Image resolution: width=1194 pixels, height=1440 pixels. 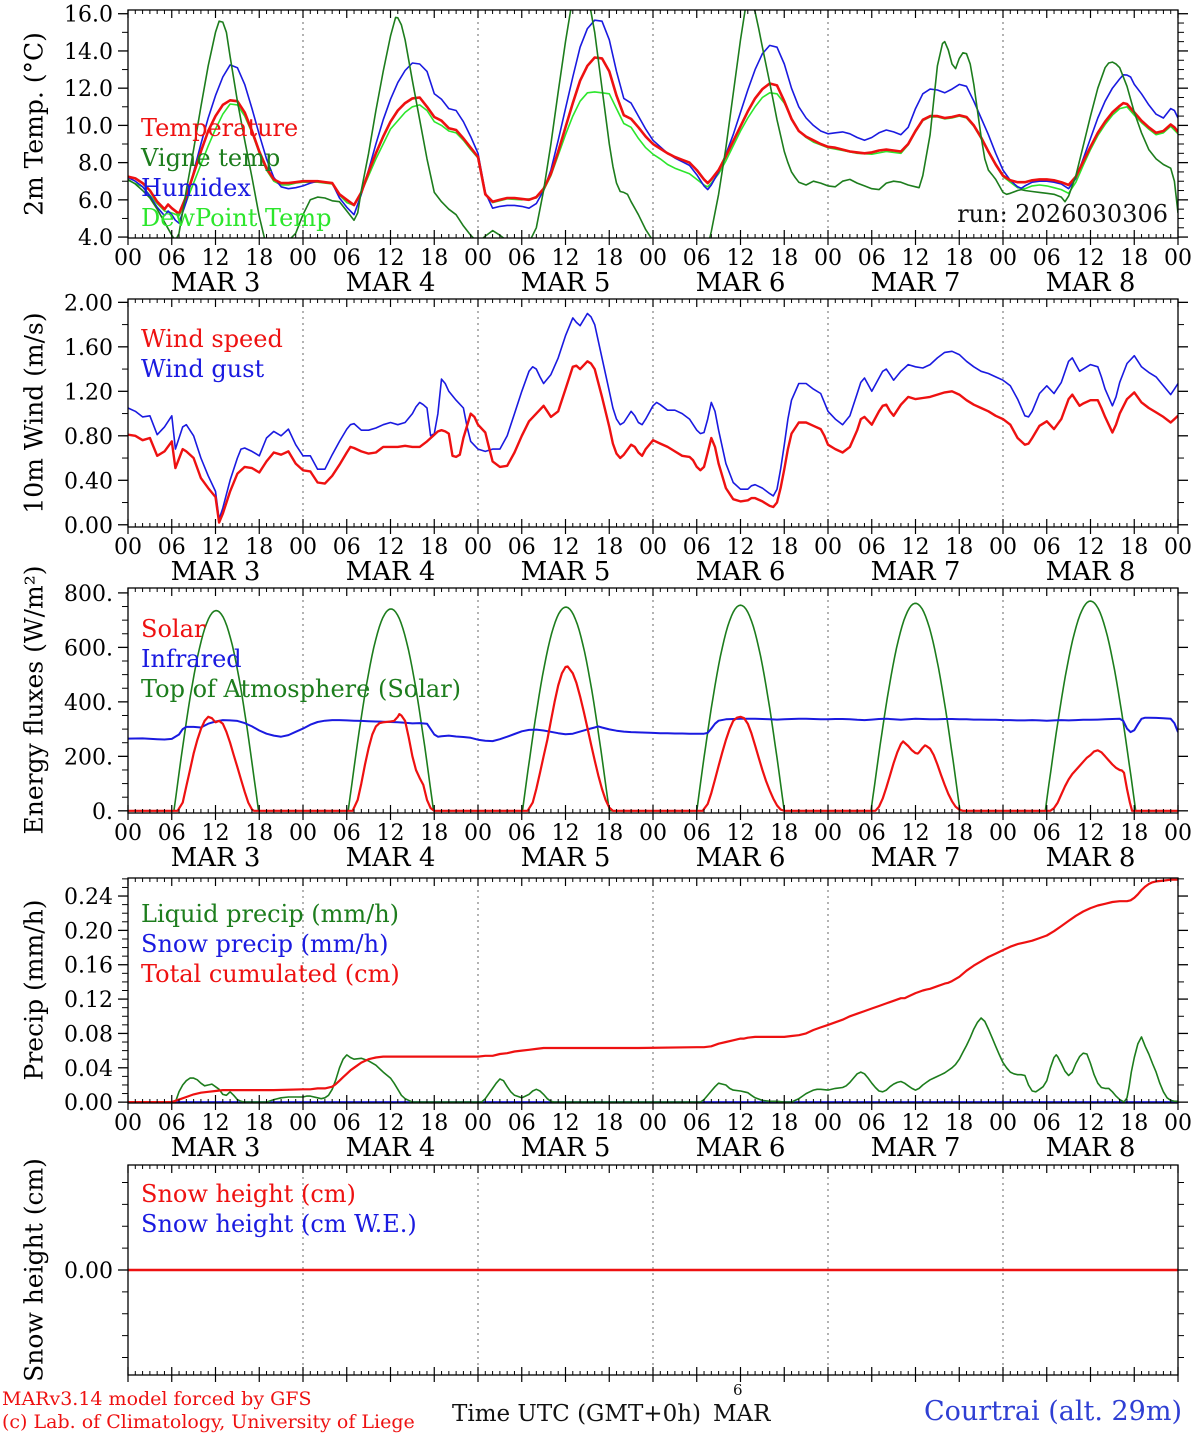 What do you see at coordinates (265, 944) in the screenshot?
I see `legend-snow-precip: Snow precip (mm/h)` at bounding box center [265, 944].